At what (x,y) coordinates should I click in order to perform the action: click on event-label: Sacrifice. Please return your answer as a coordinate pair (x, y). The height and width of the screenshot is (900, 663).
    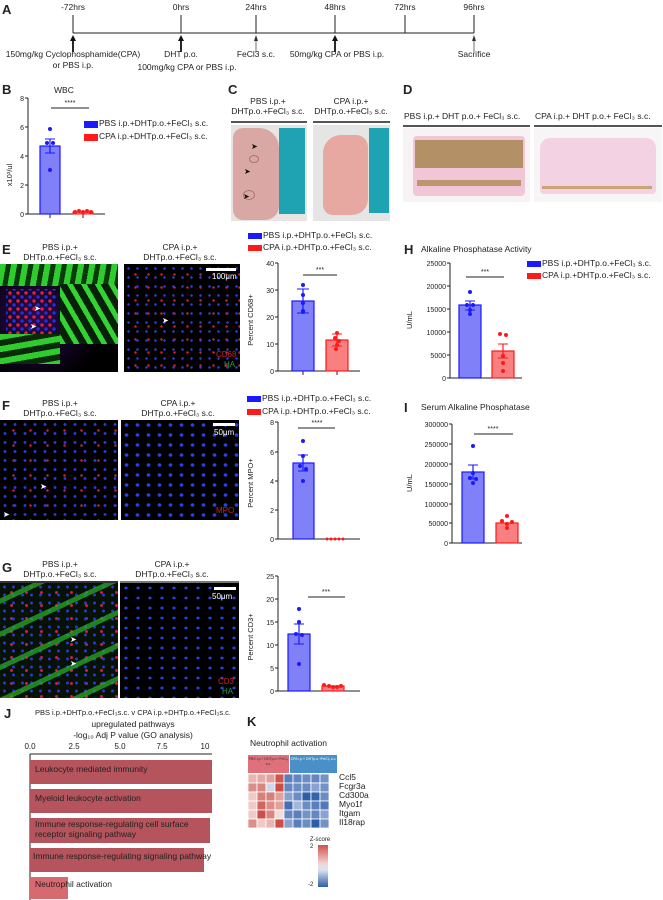
    Looking at the image, I should click on (474, 54).